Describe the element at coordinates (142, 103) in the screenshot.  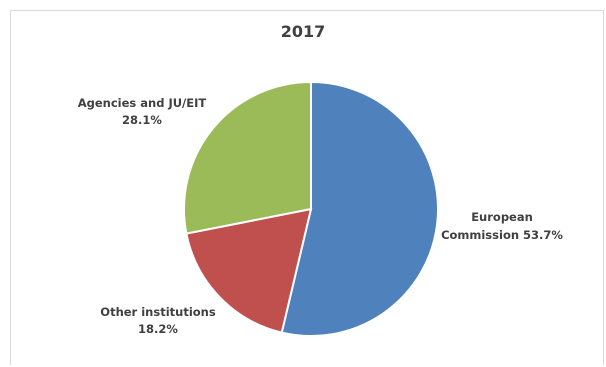
I see `data-label-agencies-and-ju-eit-line1: Agencies and JU/EIT` at that location.